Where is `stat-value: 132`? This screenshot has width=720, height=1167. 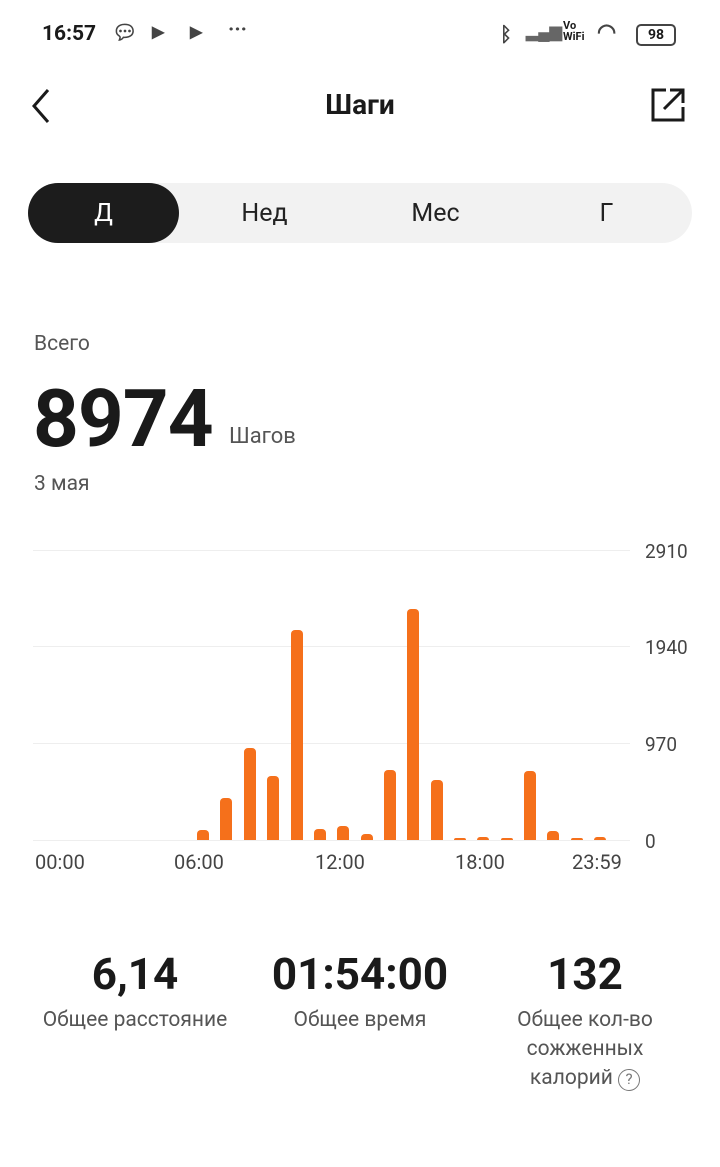
stat-value: 132 is located at coordinates (585, 974).